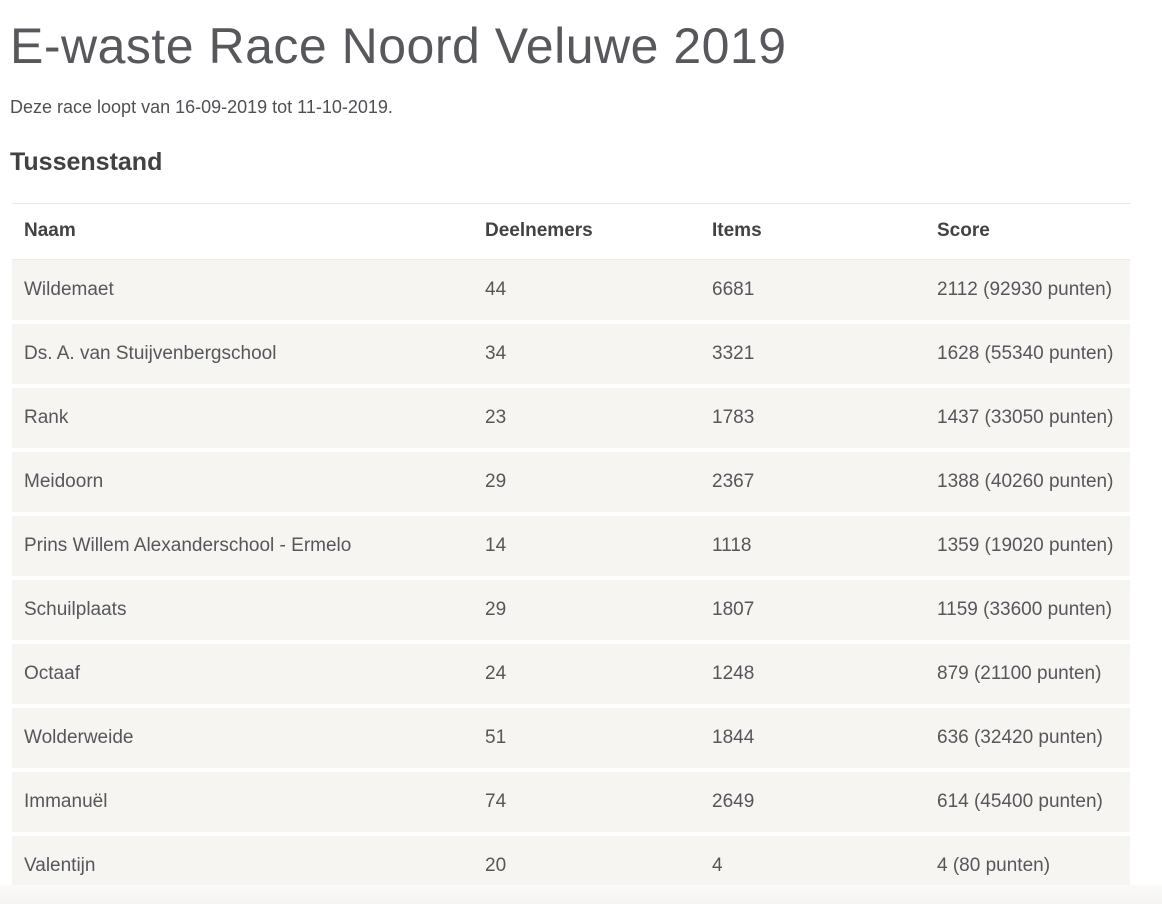  Describe the element at coordinates (1027, 354) in the screenshot. I see `score-cell: 1628 (55340 punten)` at that location.